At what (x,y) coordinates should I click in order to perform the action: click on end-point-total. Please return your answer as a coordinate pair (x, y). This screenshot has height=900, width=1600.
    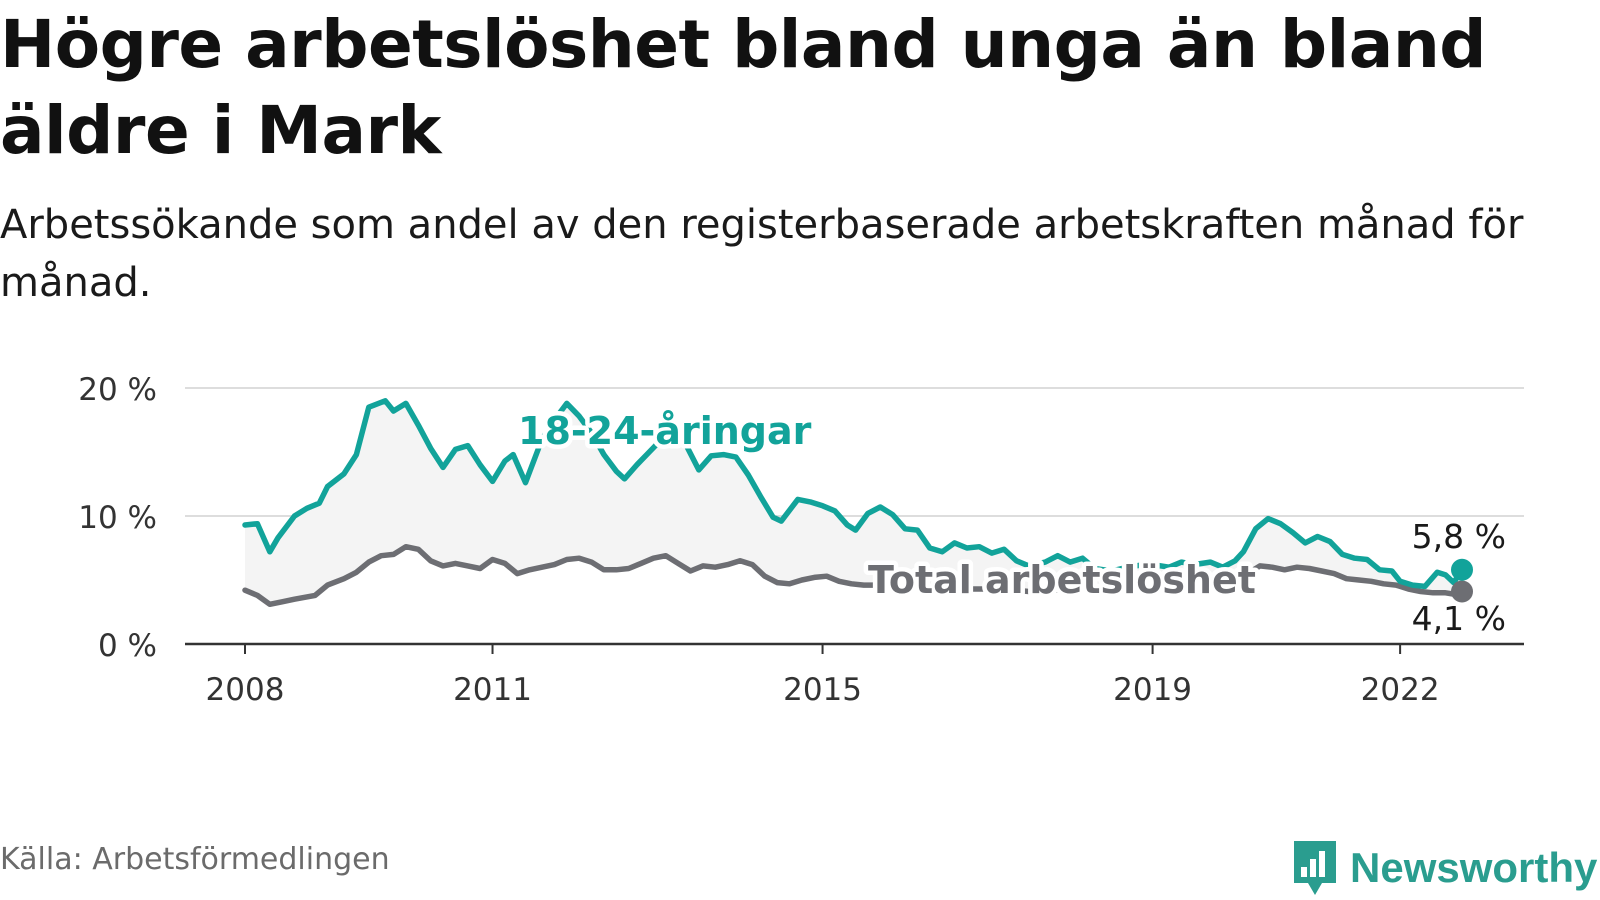
    Looking at the image, I should click on (1462, 591).